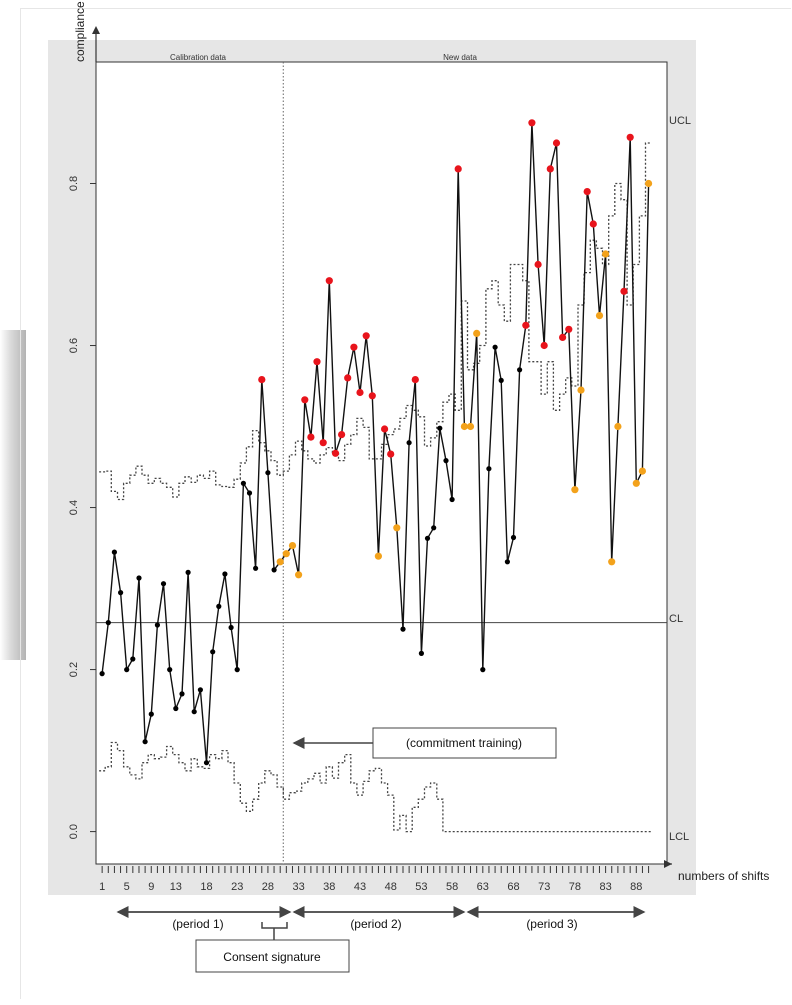  What do you see at coordinates (274, 931) in the screenshot?
I see `consent-bracket` at bounding box center [274, 931].